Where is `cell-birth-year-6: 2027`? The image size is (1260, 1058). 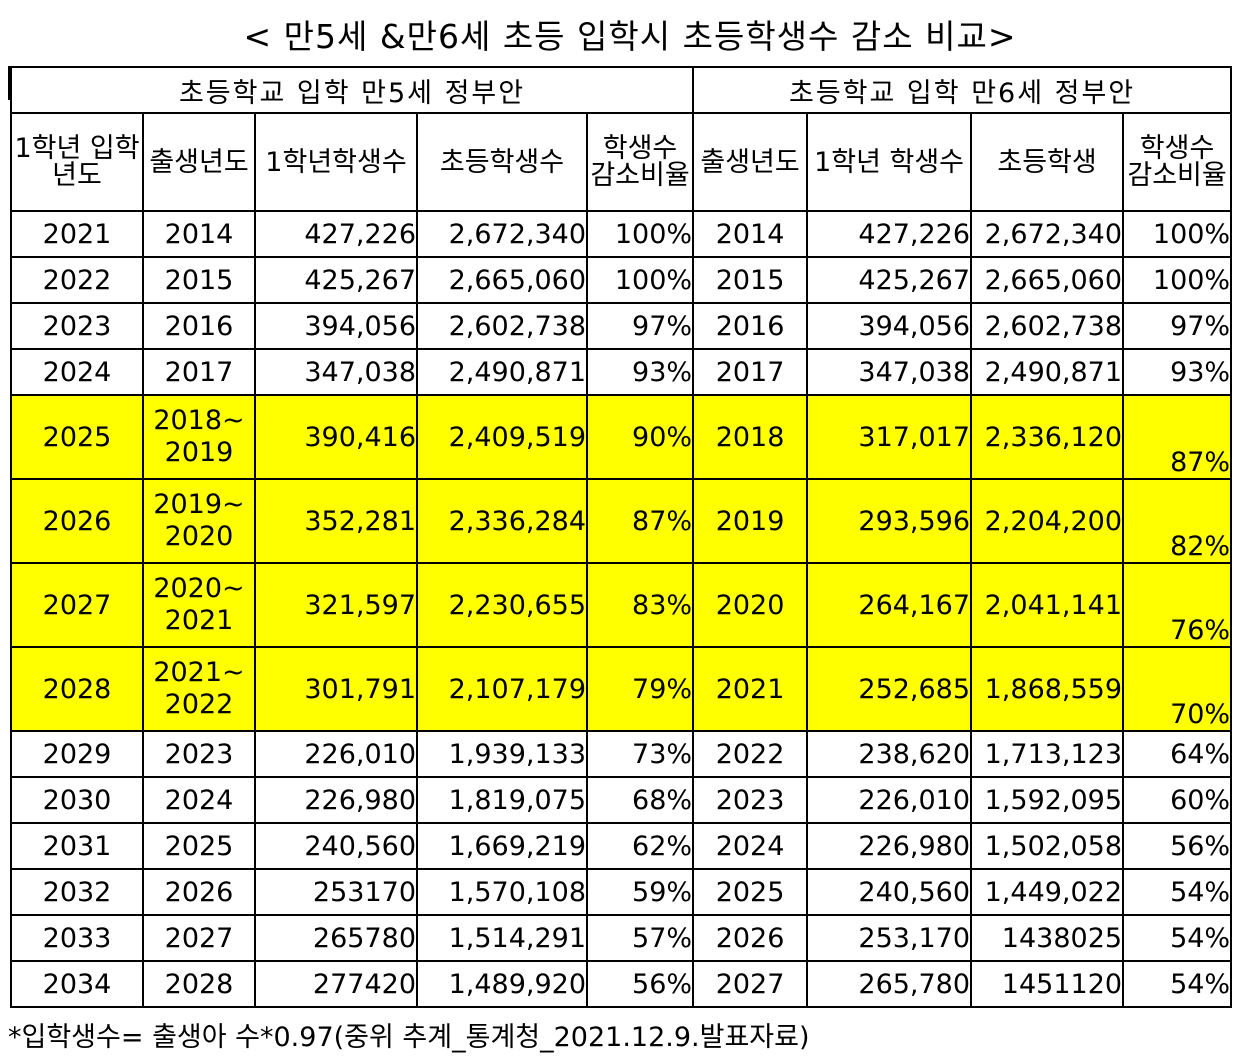
cell-birth-year-6: 2027 is located at coordinates (750, 984).